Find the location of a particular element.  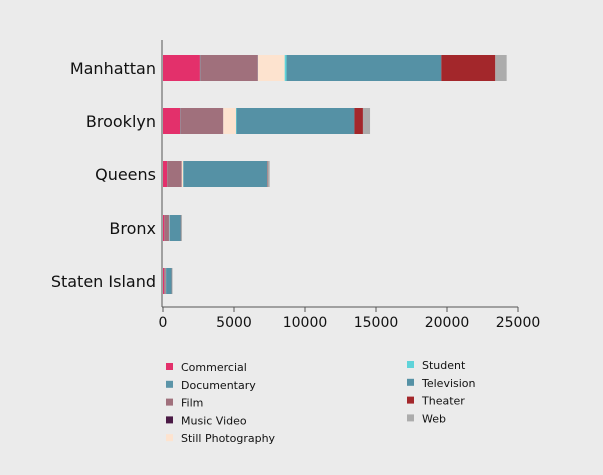

bar-queens-web is located at coordinates (269, 174).